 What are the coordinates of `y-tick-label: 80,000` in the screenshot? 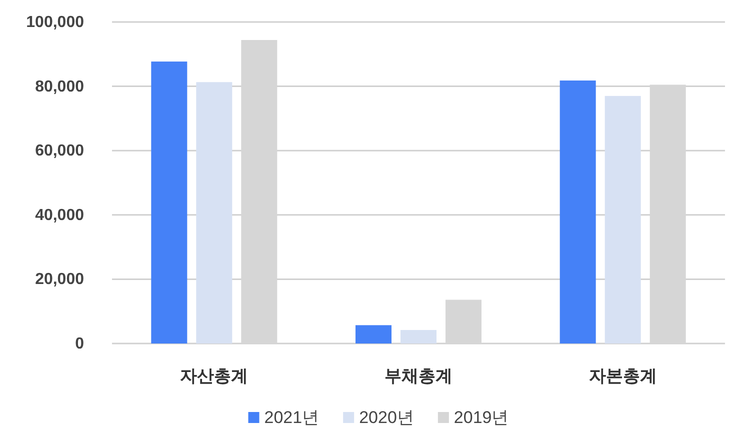 It's located at (59, 87).